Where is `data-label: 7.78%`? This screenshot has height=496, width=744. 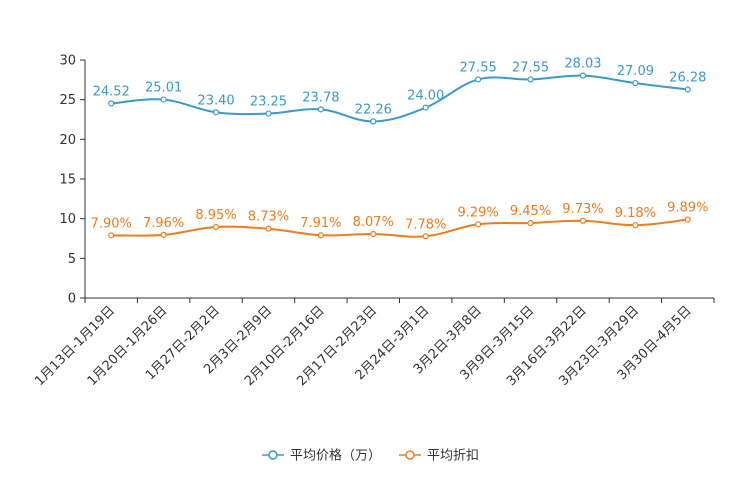 data-label: 7.78% is located at coordinates (425, 224).